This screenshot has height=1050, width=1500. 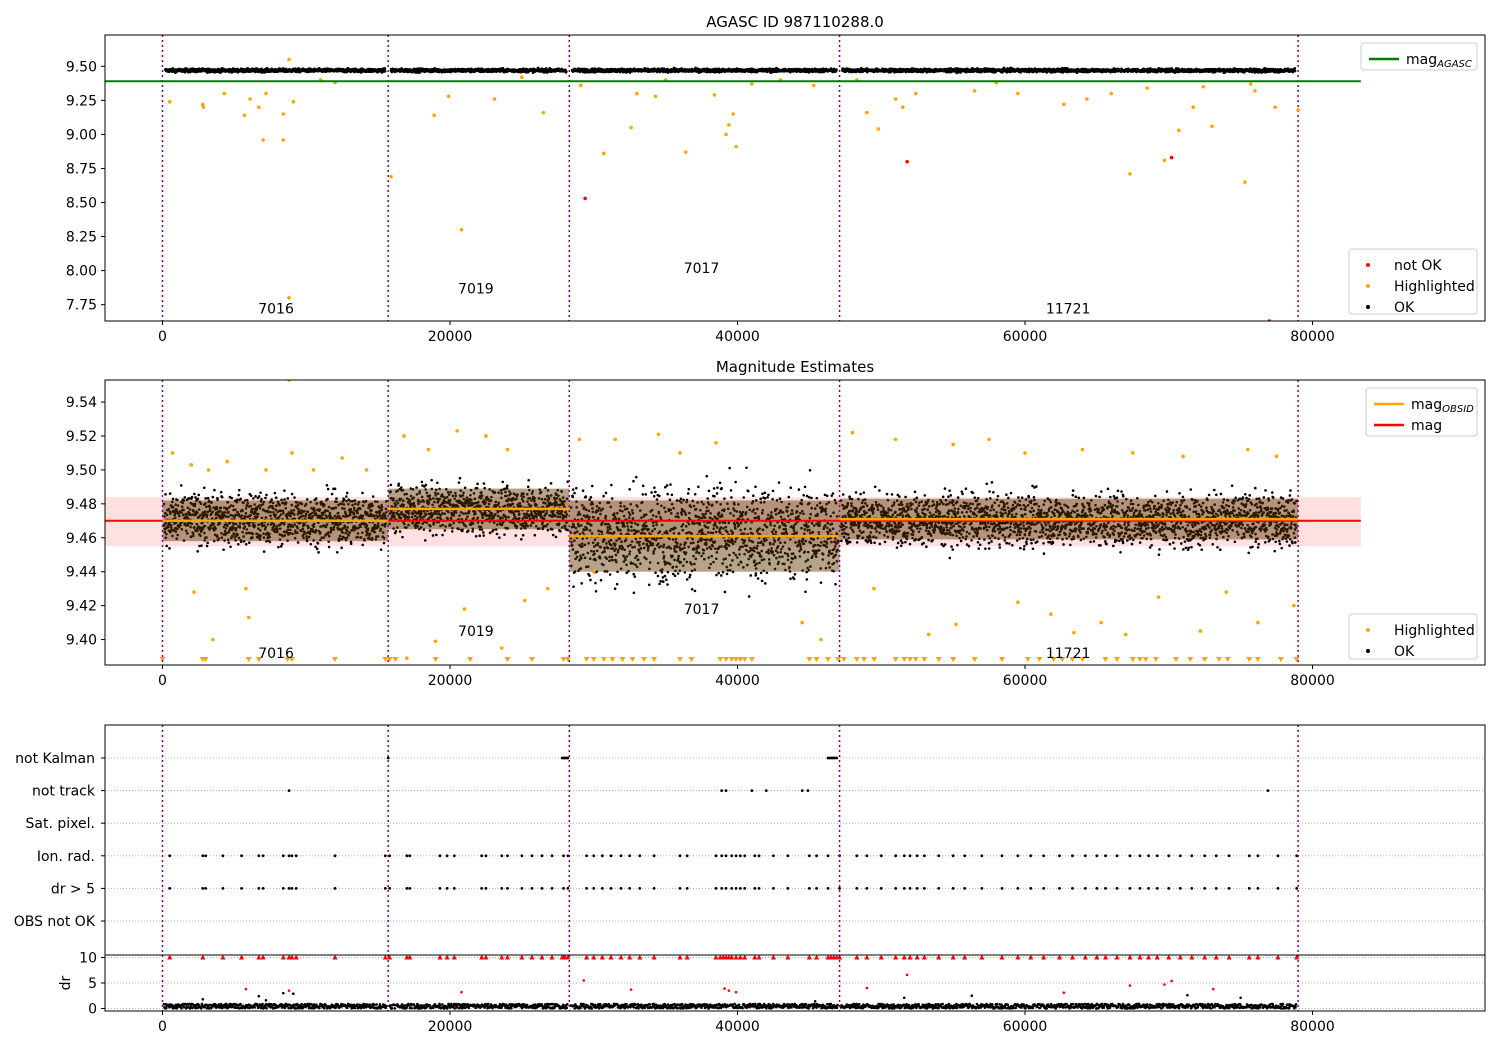 I want to click on top-not-ok-point, so click(x=1171, y=157).